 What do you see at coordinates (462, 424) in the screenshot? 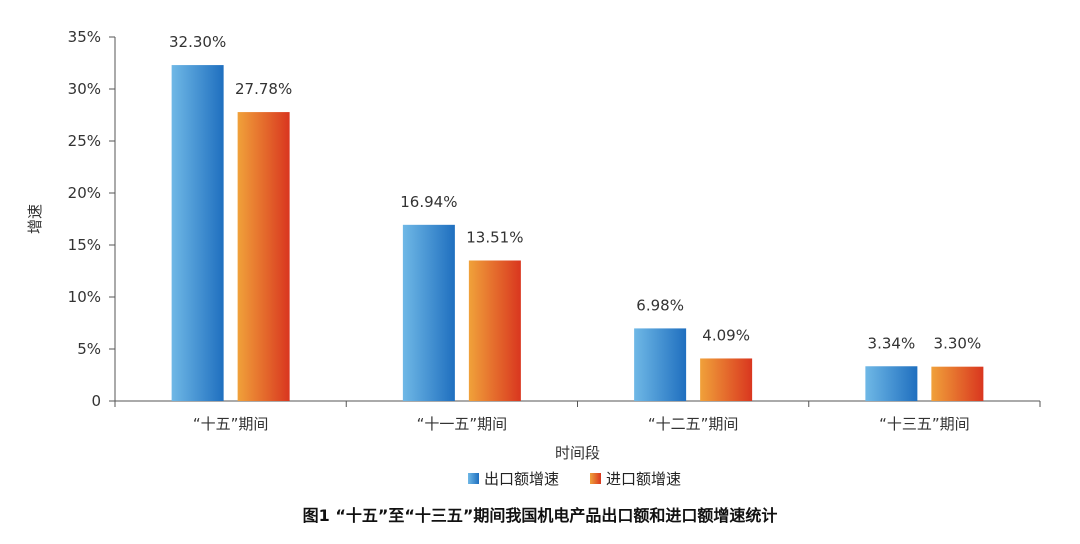
I see `x-category-label: “十一五”期间` at bounding box center [462, 424].